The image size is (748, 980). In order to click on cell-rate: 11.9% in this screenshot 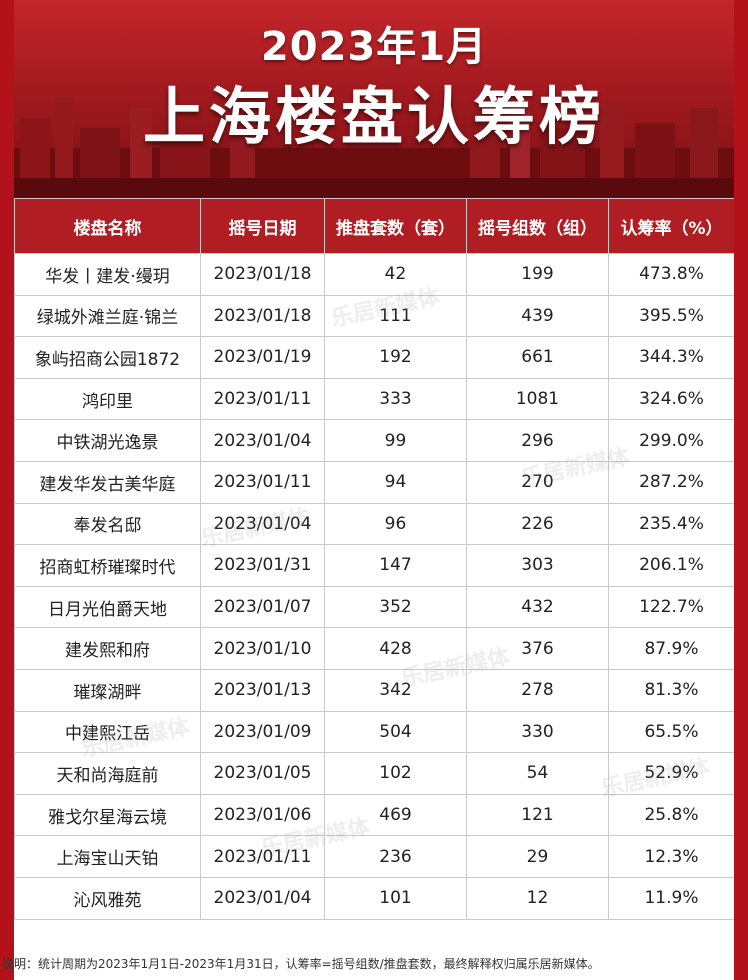, I will do `click(671, 898)`.